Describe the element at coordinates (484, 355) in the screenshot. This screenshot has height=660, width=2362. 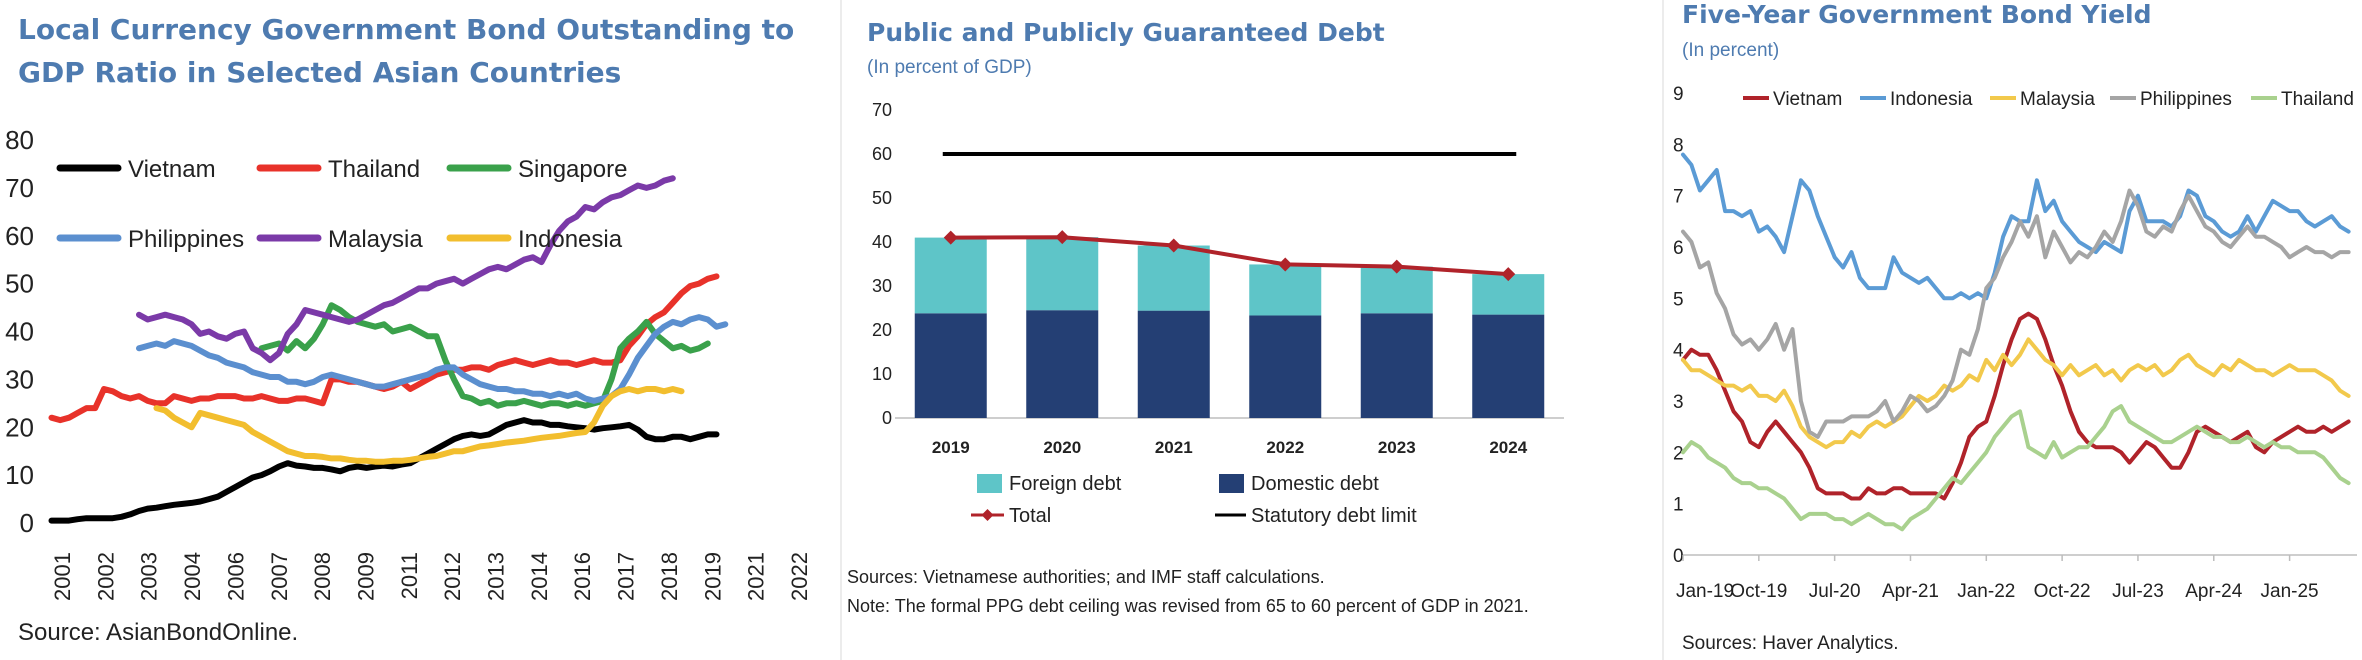
I see `chart1-series-singapore` at that location.